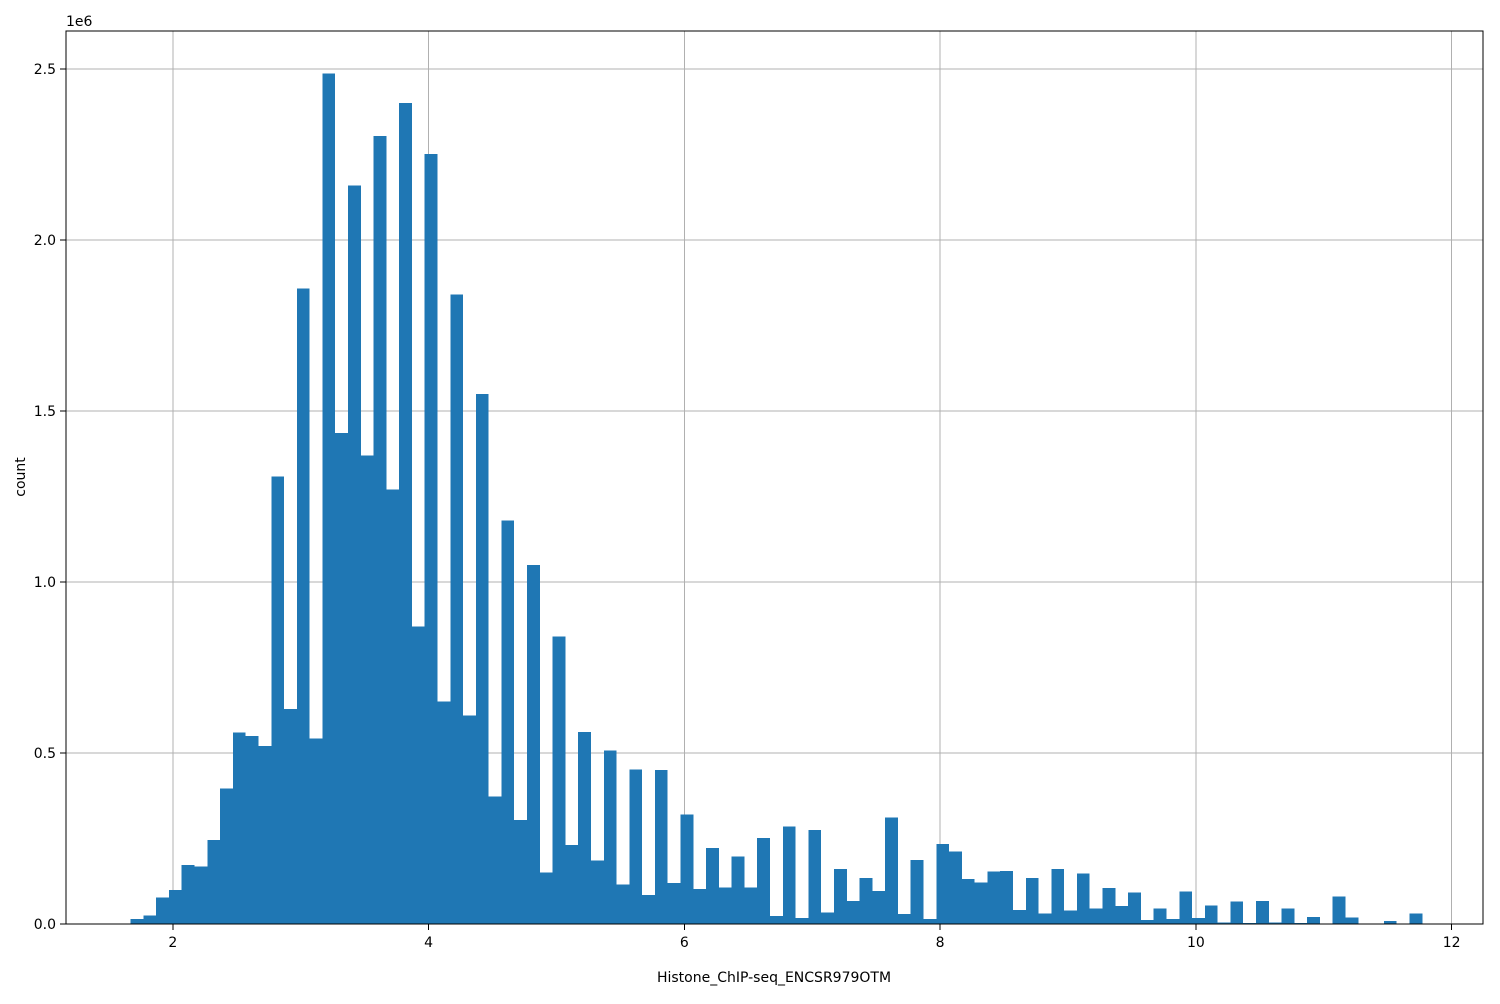 This screenshot has width=1500, height=1004. I want to click on y-tick-label: 2.0, so click(45, 241).